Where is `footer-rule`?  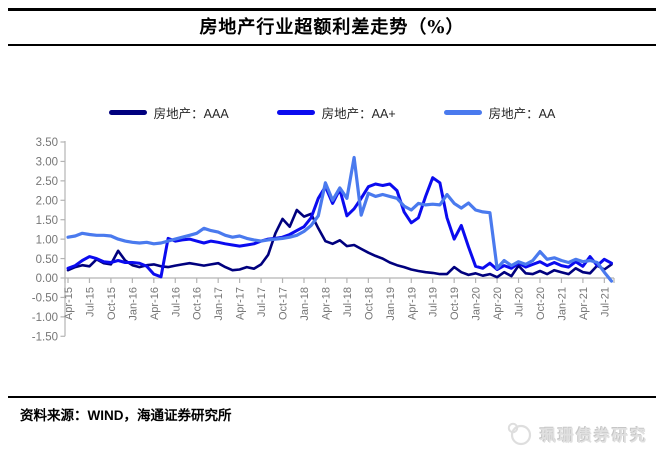 footer-rule is located at coordinates (332, 397).